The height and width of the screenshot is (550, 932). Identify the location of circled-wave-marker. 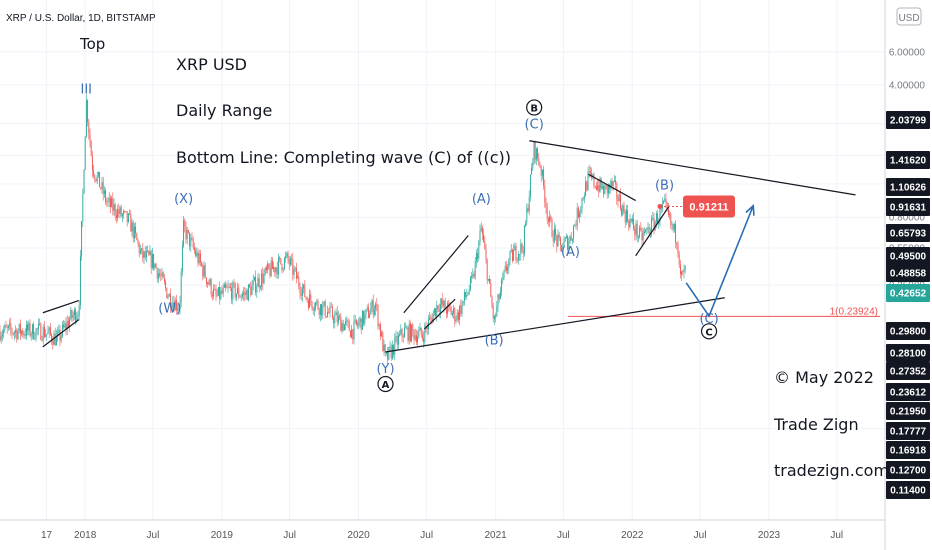
(709, 331).